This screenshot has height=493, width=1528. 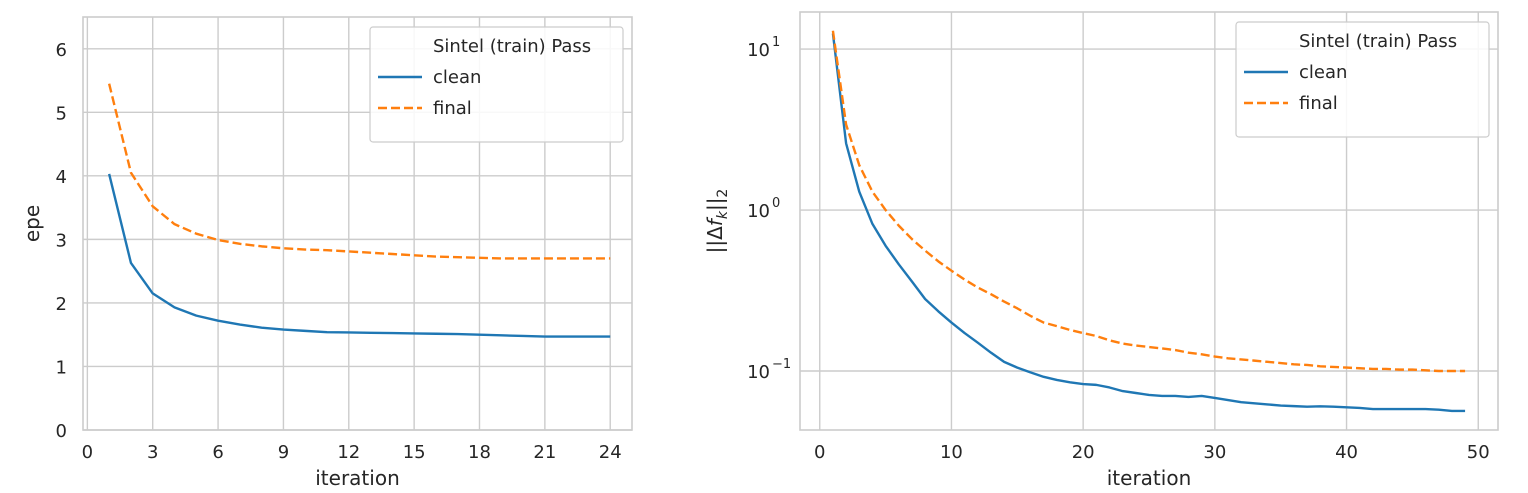 What do you see at coordinates (1478, 452) in the screenshot?
I see `x-tick-label: 50` at bounding box center [1478, 452].